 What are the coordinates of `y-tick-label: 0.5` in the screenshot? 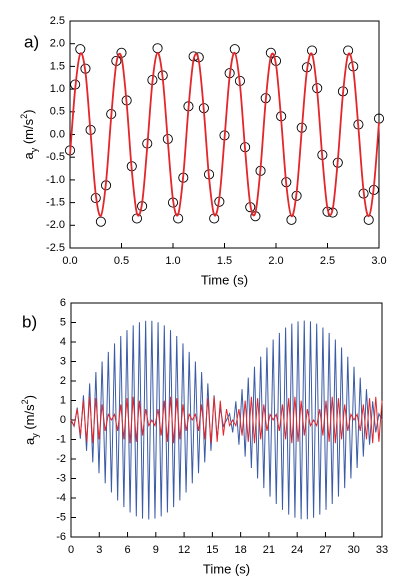 It's located at (57, 112).